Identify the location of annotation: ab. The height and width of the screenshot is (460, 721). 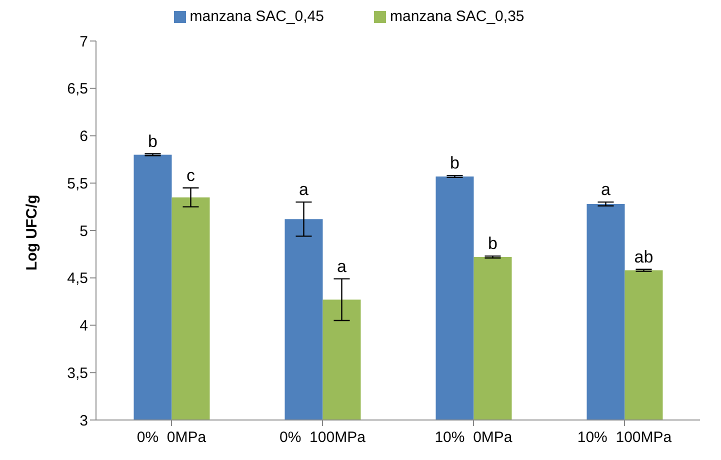
(644, 256).